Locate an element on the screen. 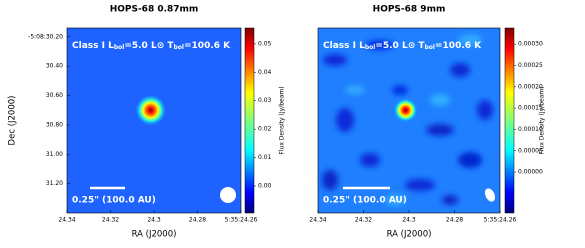 Image resolution: width=585 pixels, height=248 pixels. y-tick-label: -5:08:30.20 is located at coordinates (45, 36).